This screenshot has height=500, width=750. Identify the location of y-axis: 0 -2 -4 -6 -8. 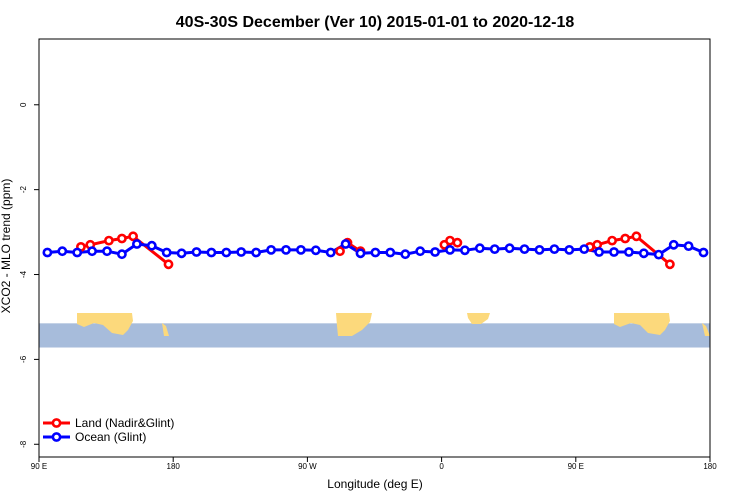
(29, 275).